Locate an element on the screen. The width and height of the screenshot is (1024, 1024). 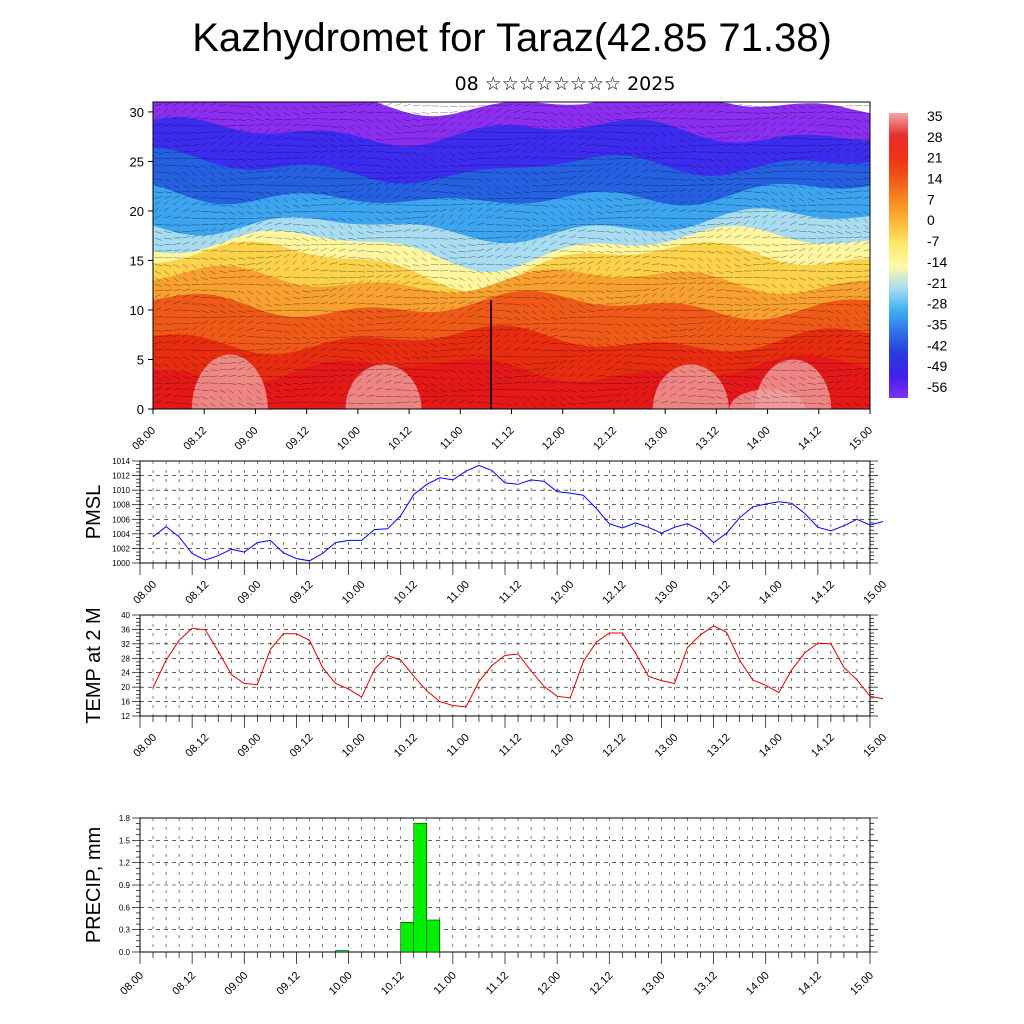
heatmap-x-tick-label: 12.00 is located at coordinates (554, 439).